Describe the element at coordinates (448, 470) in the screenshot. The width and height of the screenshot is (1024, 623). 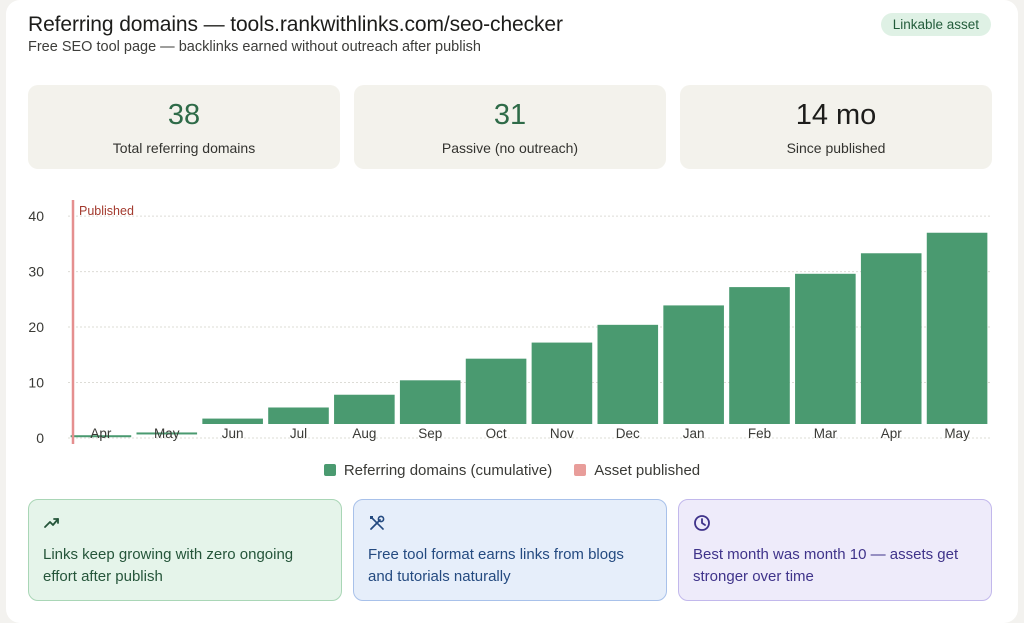
I see `legend-label: Referring domains (cumulative)` at that location.